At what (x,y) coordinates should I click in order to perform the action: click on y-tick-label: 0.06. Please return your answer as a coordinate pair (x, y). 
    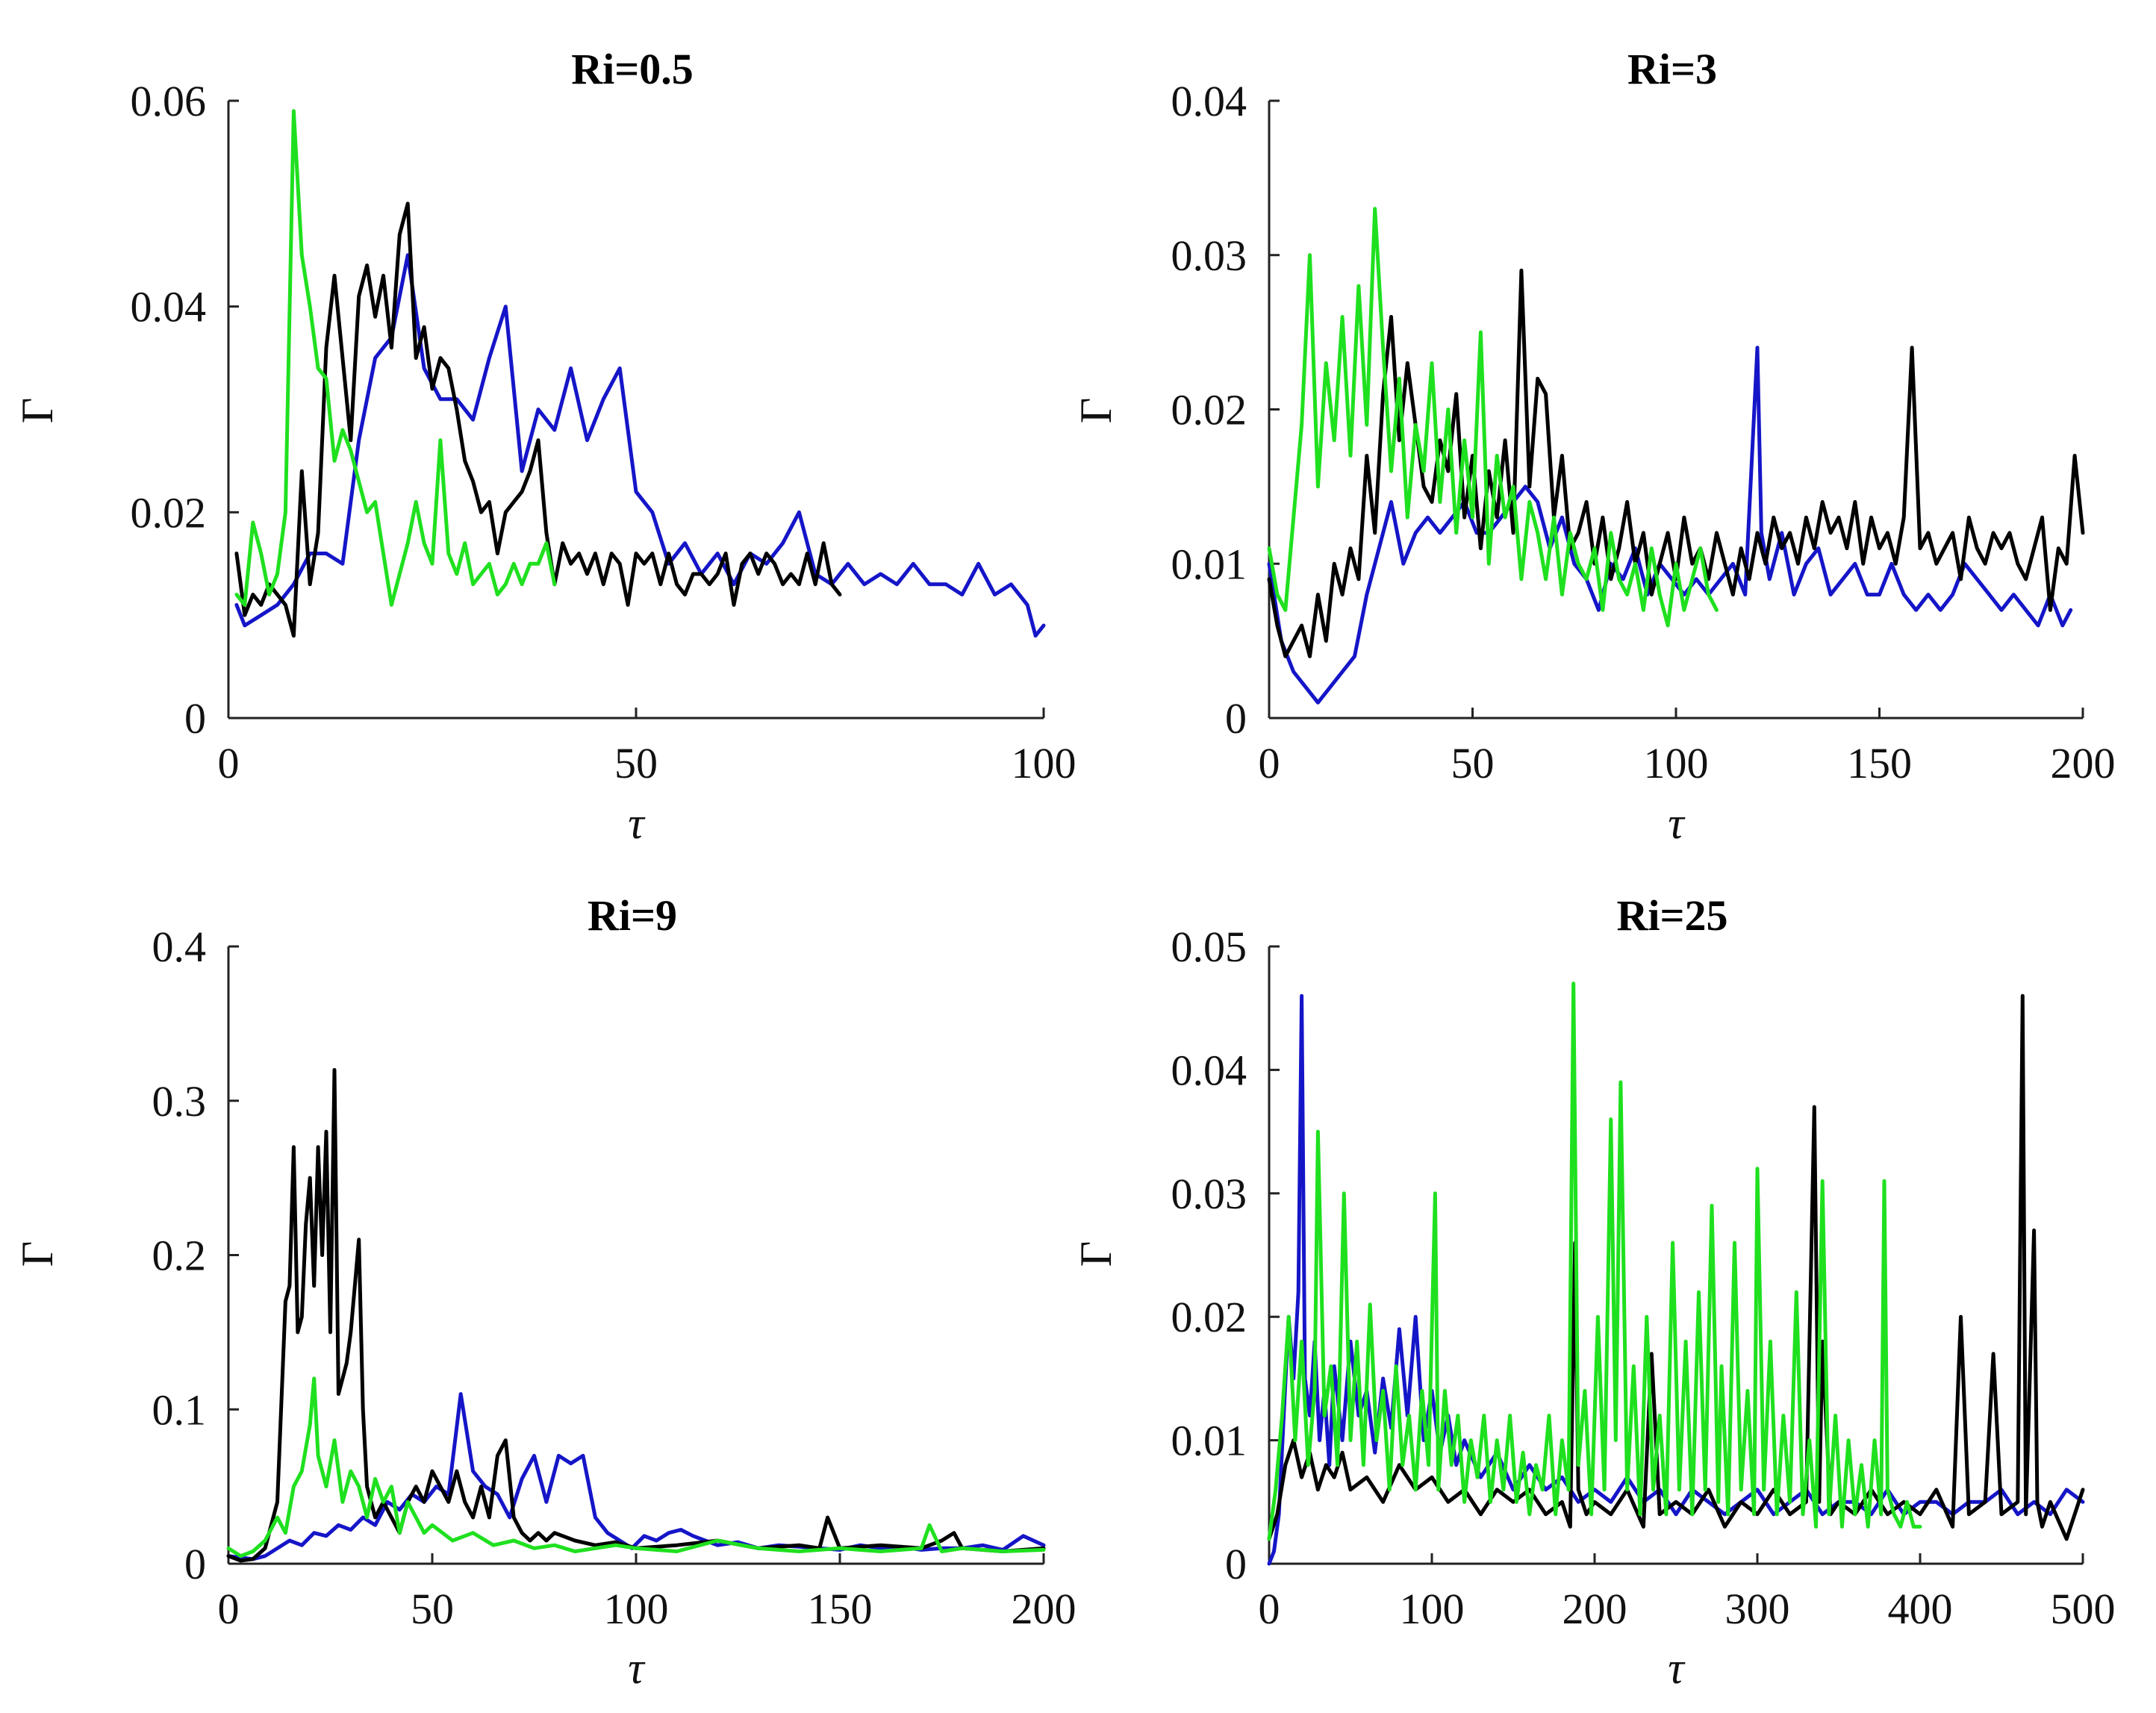
    Looking at the image, I should click on (169, 101).